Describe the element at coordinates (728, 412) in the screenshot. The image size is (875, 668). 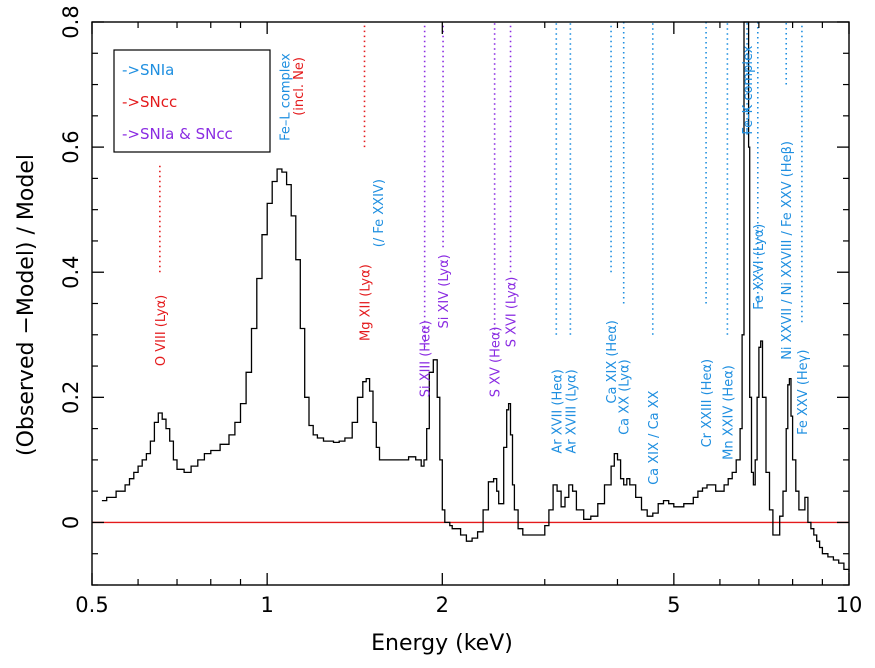
I see `annotation-label-15: Mn XXIV (Heα)` at that location.